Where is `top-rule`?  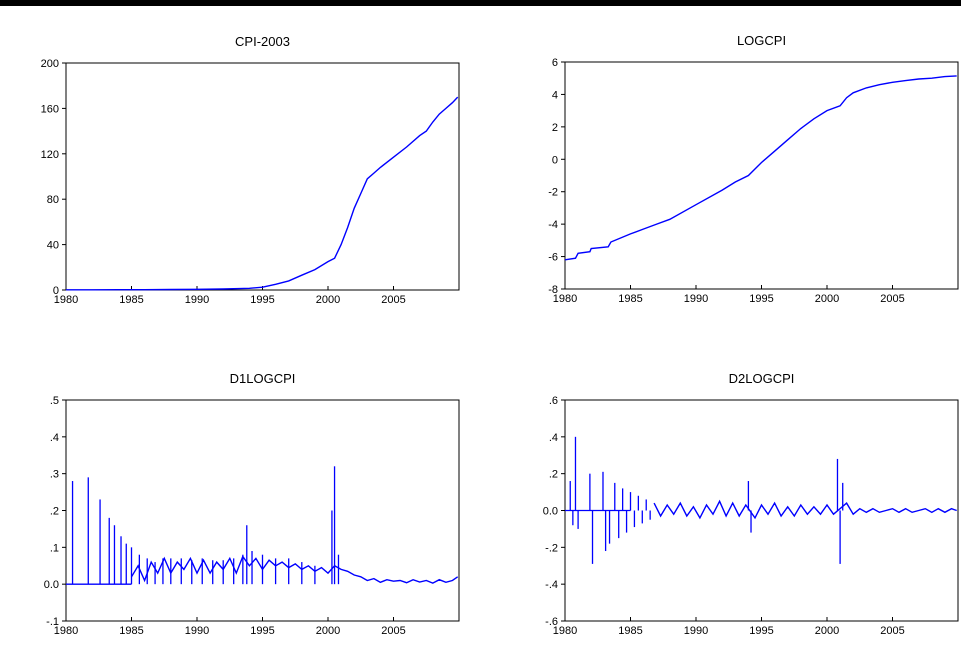 top-rule is located at coordinates (480, 3).